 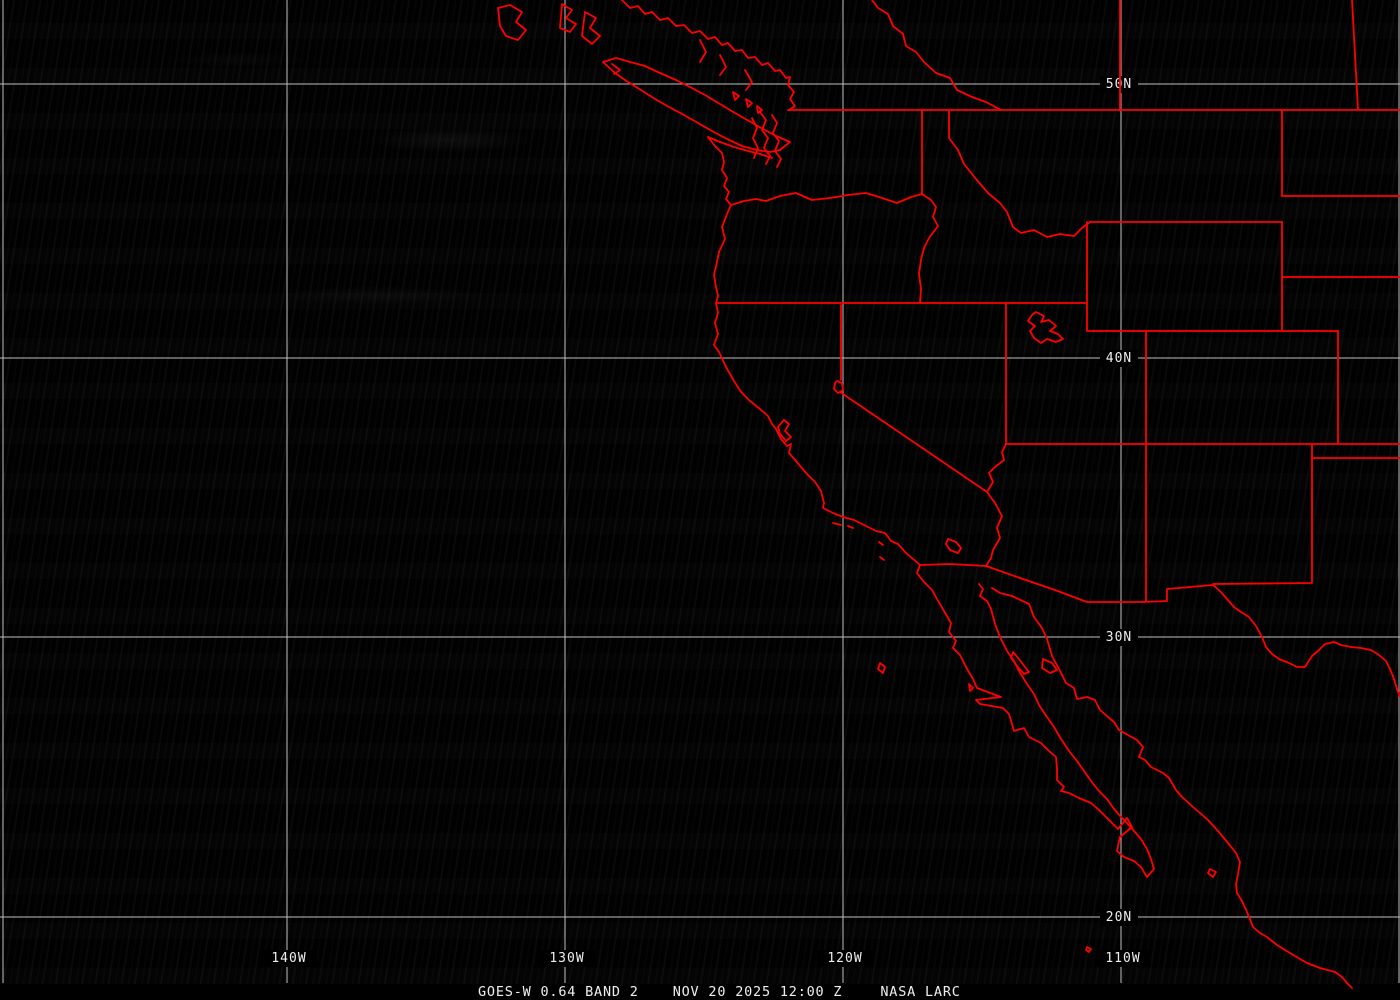 I want to click on salton-sea, so click(x=953, y=546).